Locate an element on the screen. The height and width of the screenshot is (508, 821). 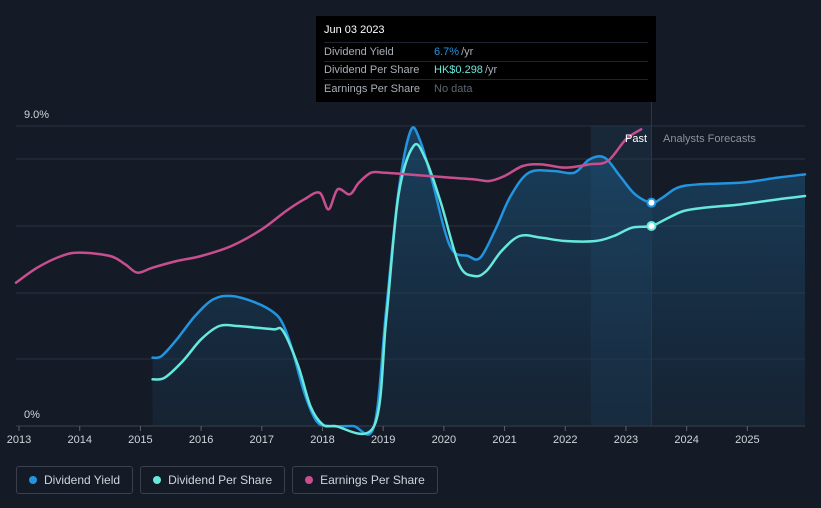
tooltip-row-dividend-yield: Dividend Yield 6.7% /yr is located at coordinates (486, 51).